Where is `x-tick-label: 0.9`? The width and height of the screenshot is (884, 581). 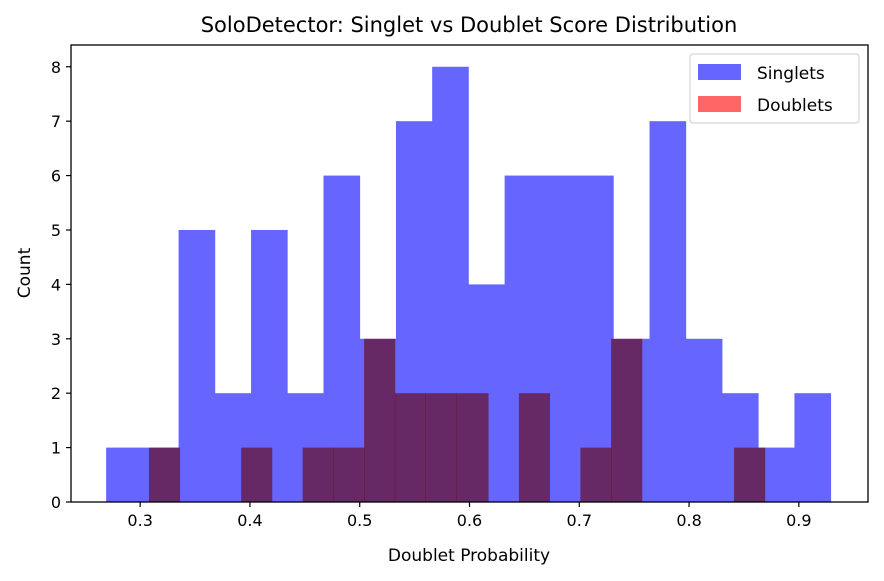
x-tick-label: 0.9 is located at coordinates (798, 520).